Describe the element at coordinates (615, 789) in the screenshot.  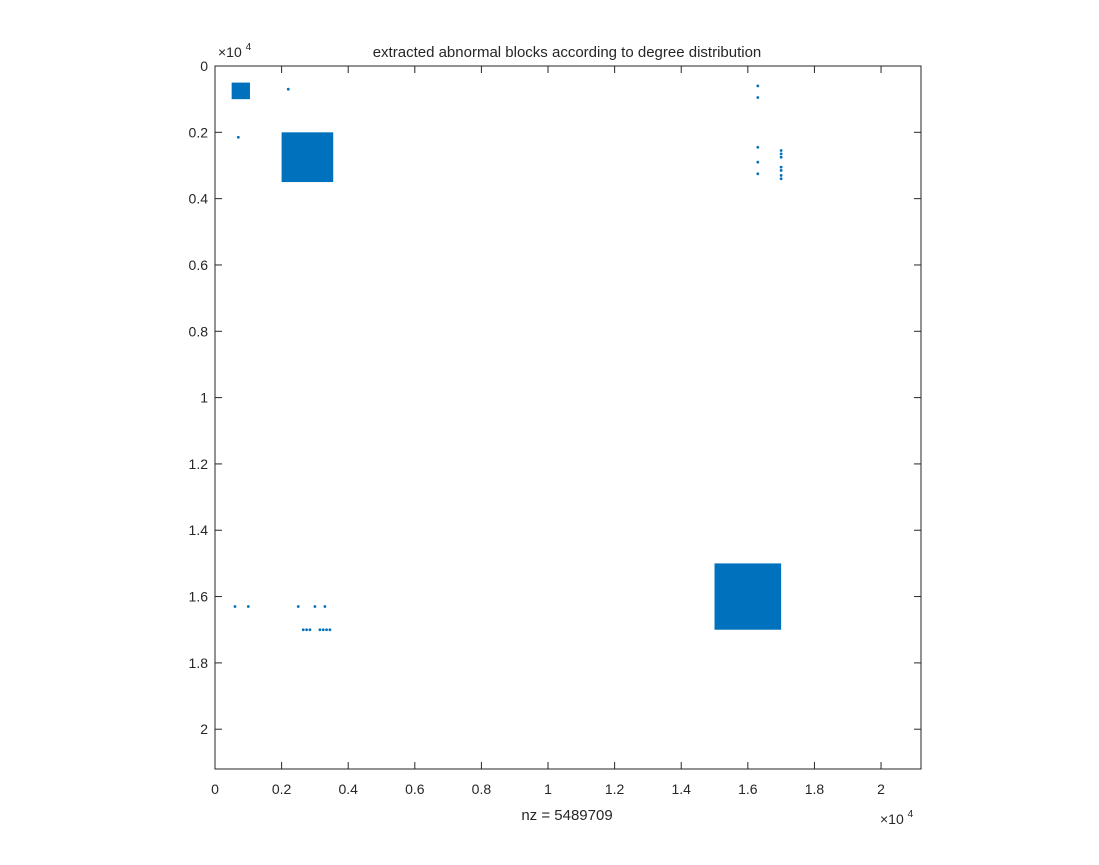
I see `x-tick-label: 1.2` at that location.